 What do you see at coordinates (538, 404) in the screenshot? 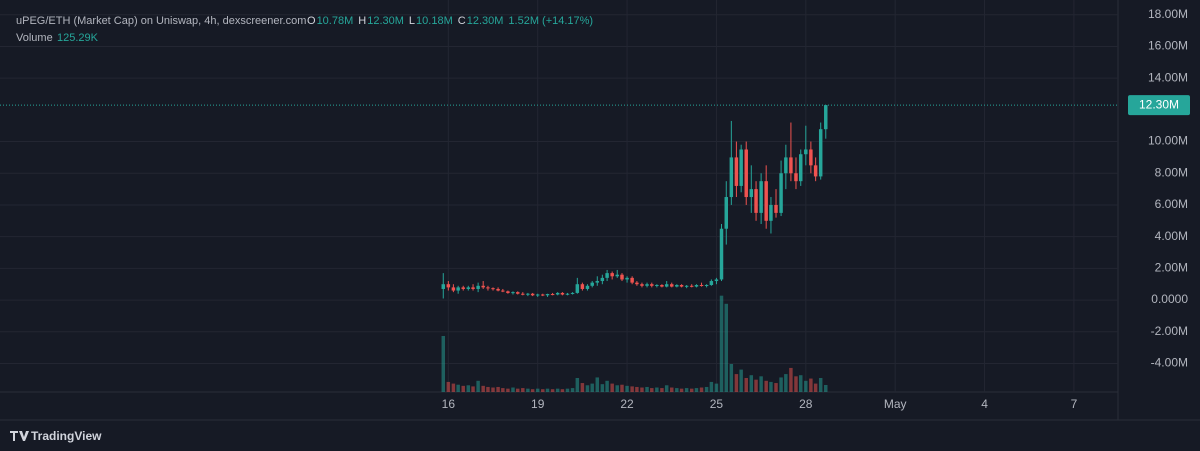
I see `x-tick-label: 19` at bounding box center [538, 404].